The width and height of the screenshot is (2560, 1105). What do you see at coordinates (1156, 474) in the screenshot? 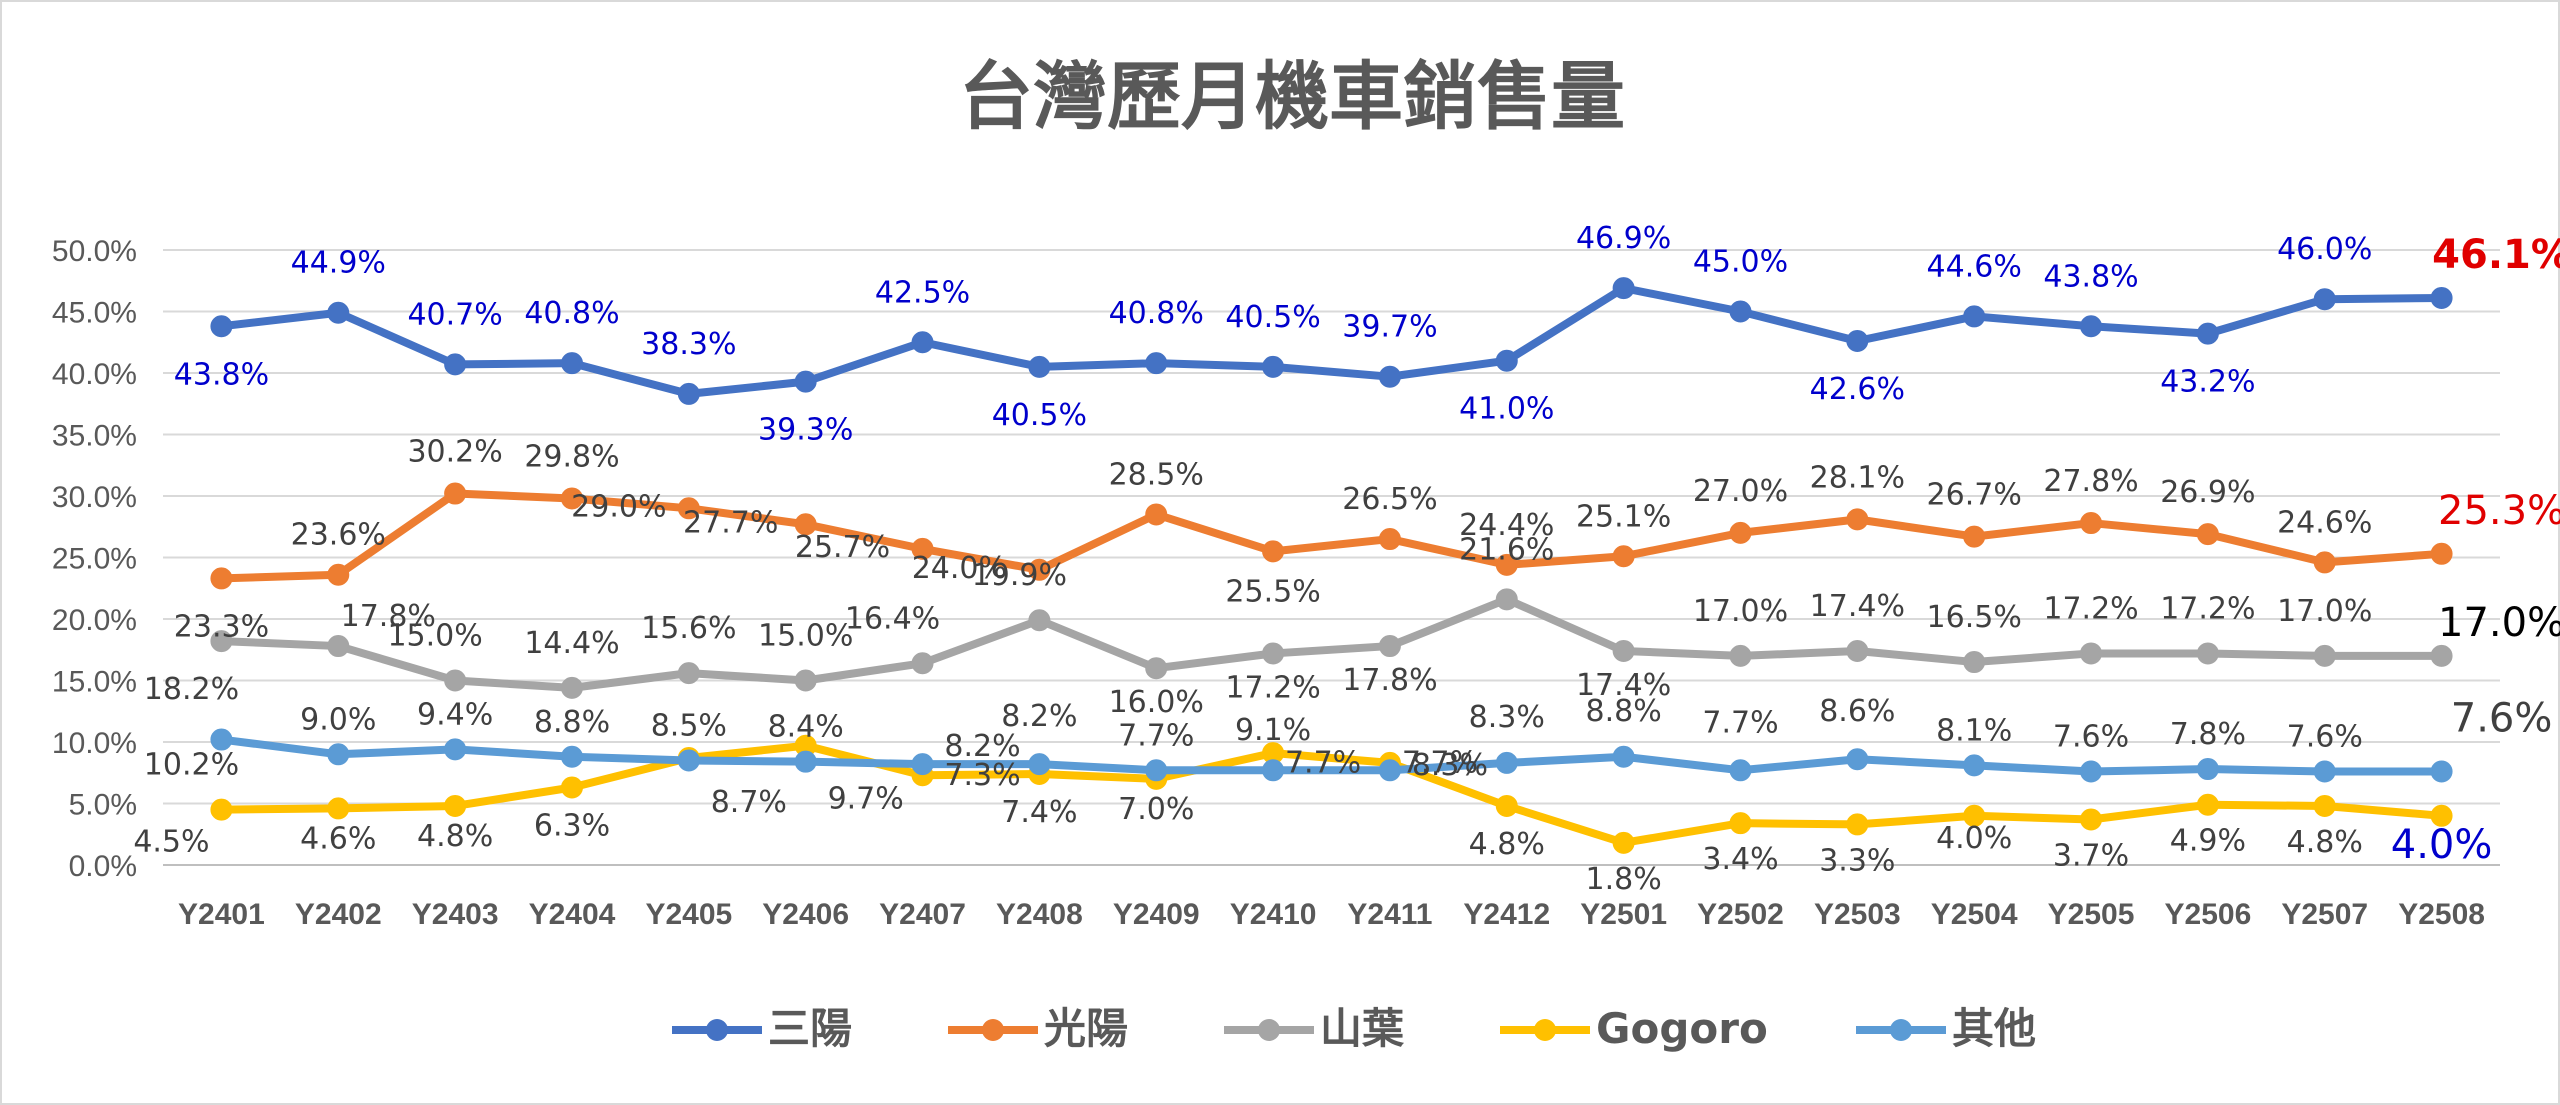
I see `data-label: 28.5%` at bounding box center [1156, 474].